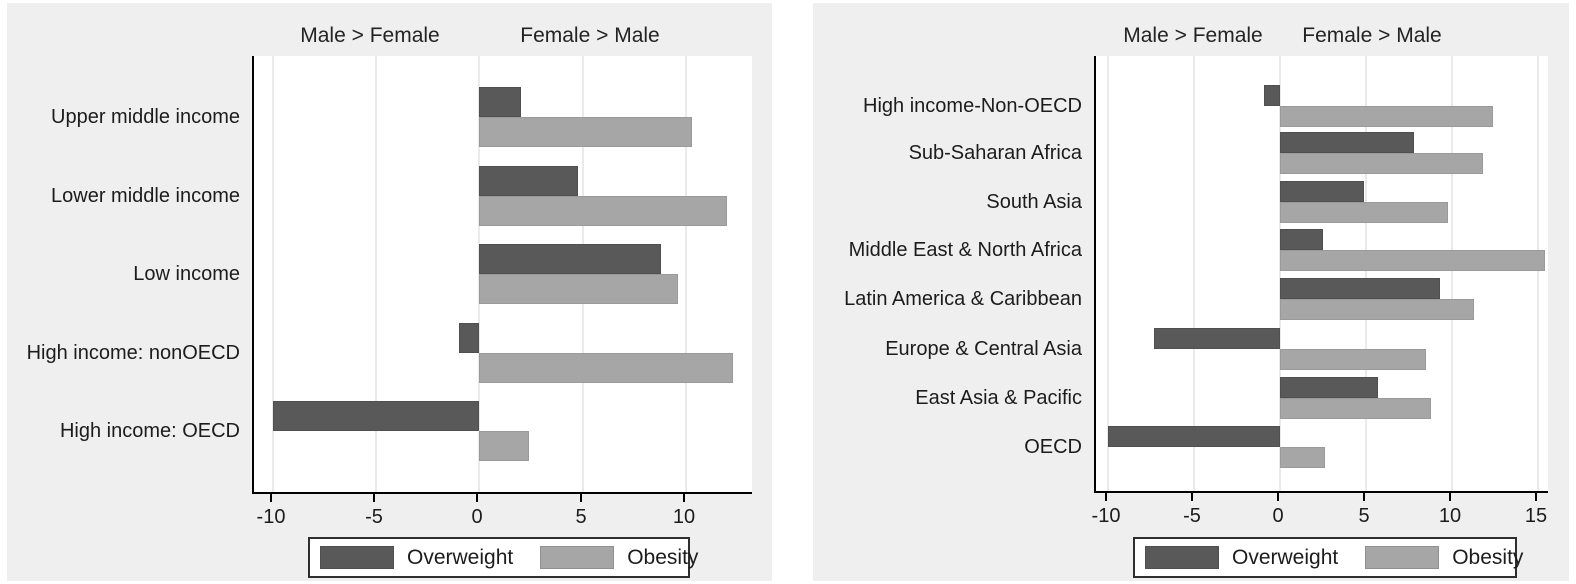 The height and width of the screenshot is (584, 1576). What do you see at coordinates (186, 274) in the screenshot?
I see `category-label: Low income` at bounding box center [186, 274].